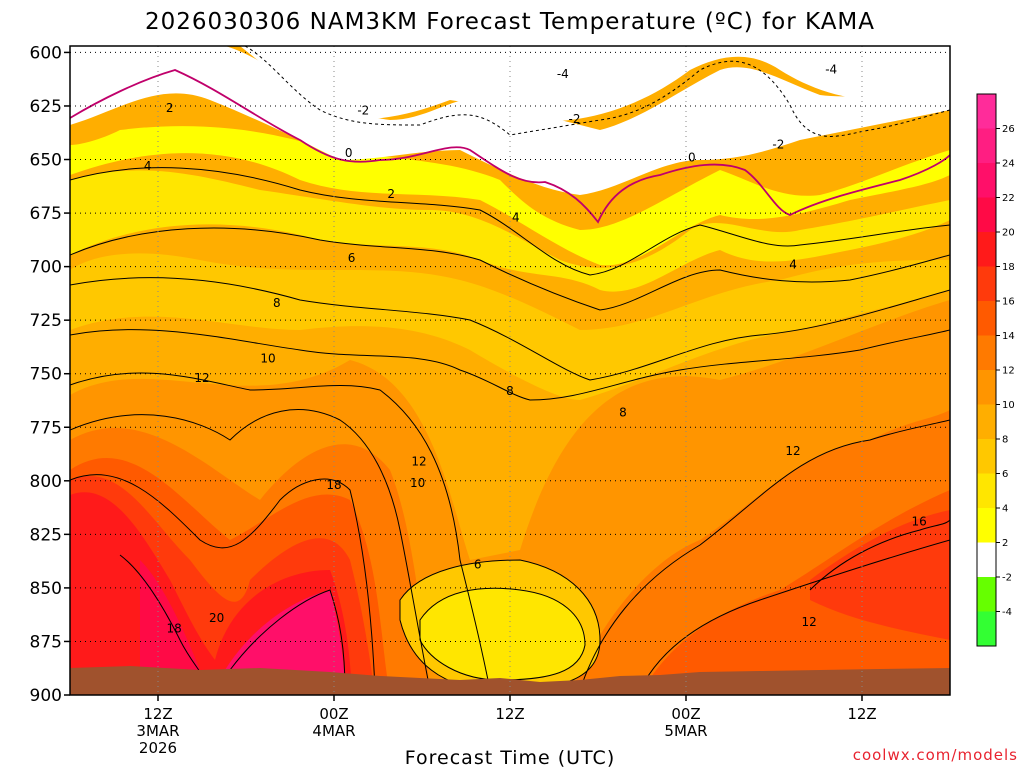 The height and width of the screenshot is (768, 1024). Describe the element at coordinates (157, 731) in the screenshot. I see `x-tick-label: 3MAR` at that location.